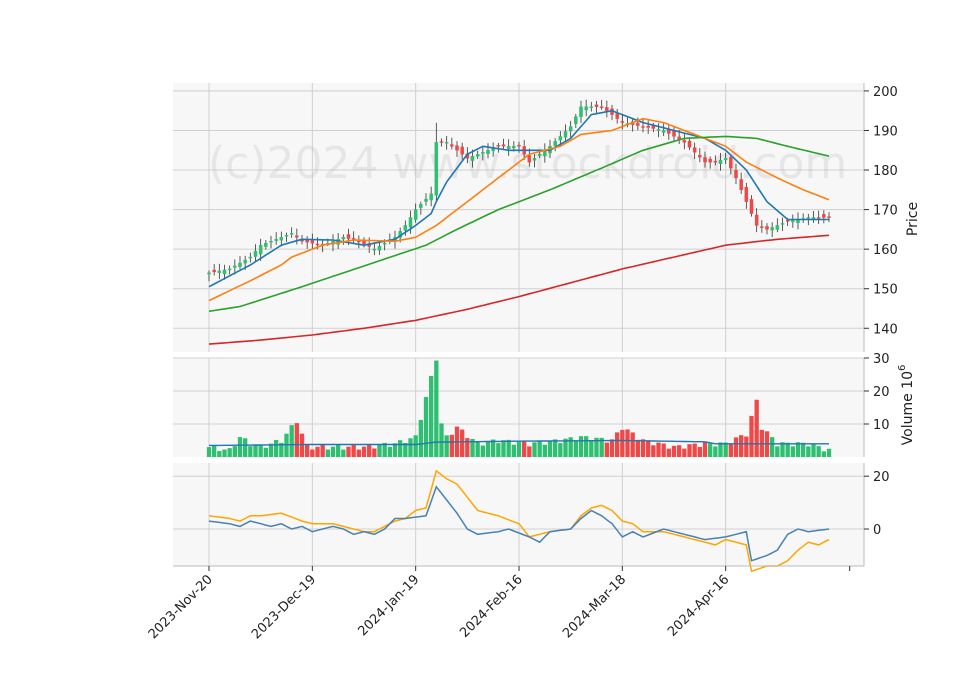  Describe the element at coordinates (885, 92) in the screenshot. I see `price-tick-label: 200` at that location.